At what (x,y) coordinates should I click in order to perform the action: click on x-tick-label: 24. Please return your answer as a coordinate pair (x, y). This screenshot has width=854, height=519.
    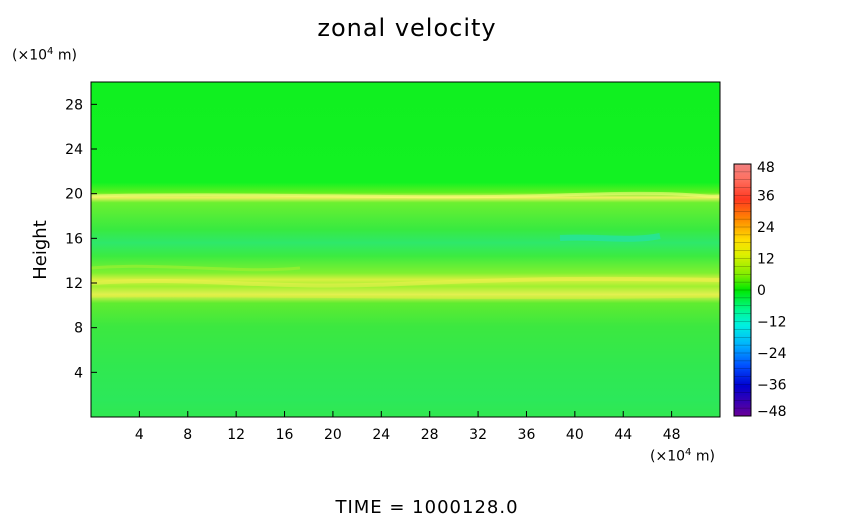
    Looking at the image, I should click on (381, 435).